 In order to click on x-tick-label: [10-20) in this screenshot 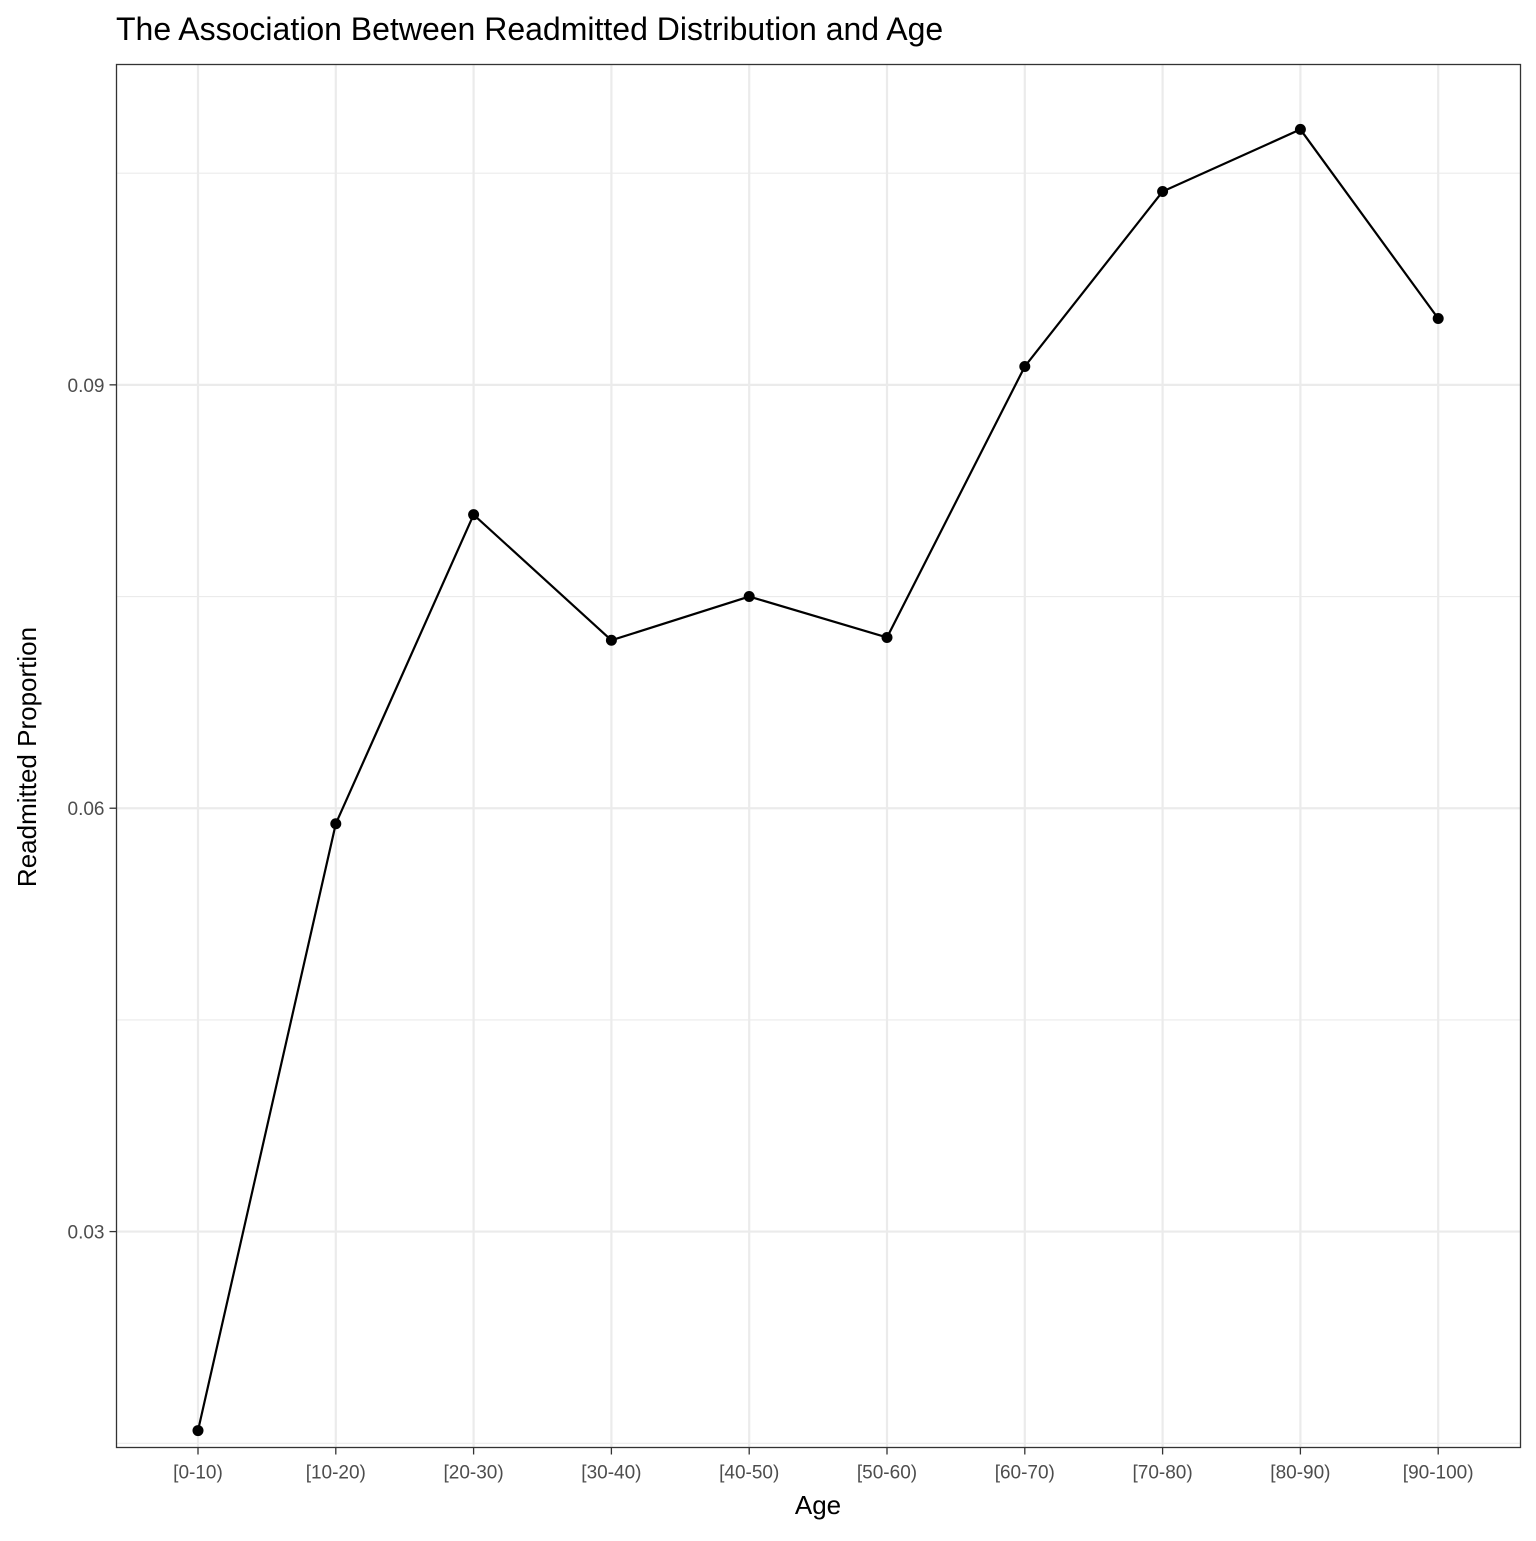, I will do `click(336, 1473)`.